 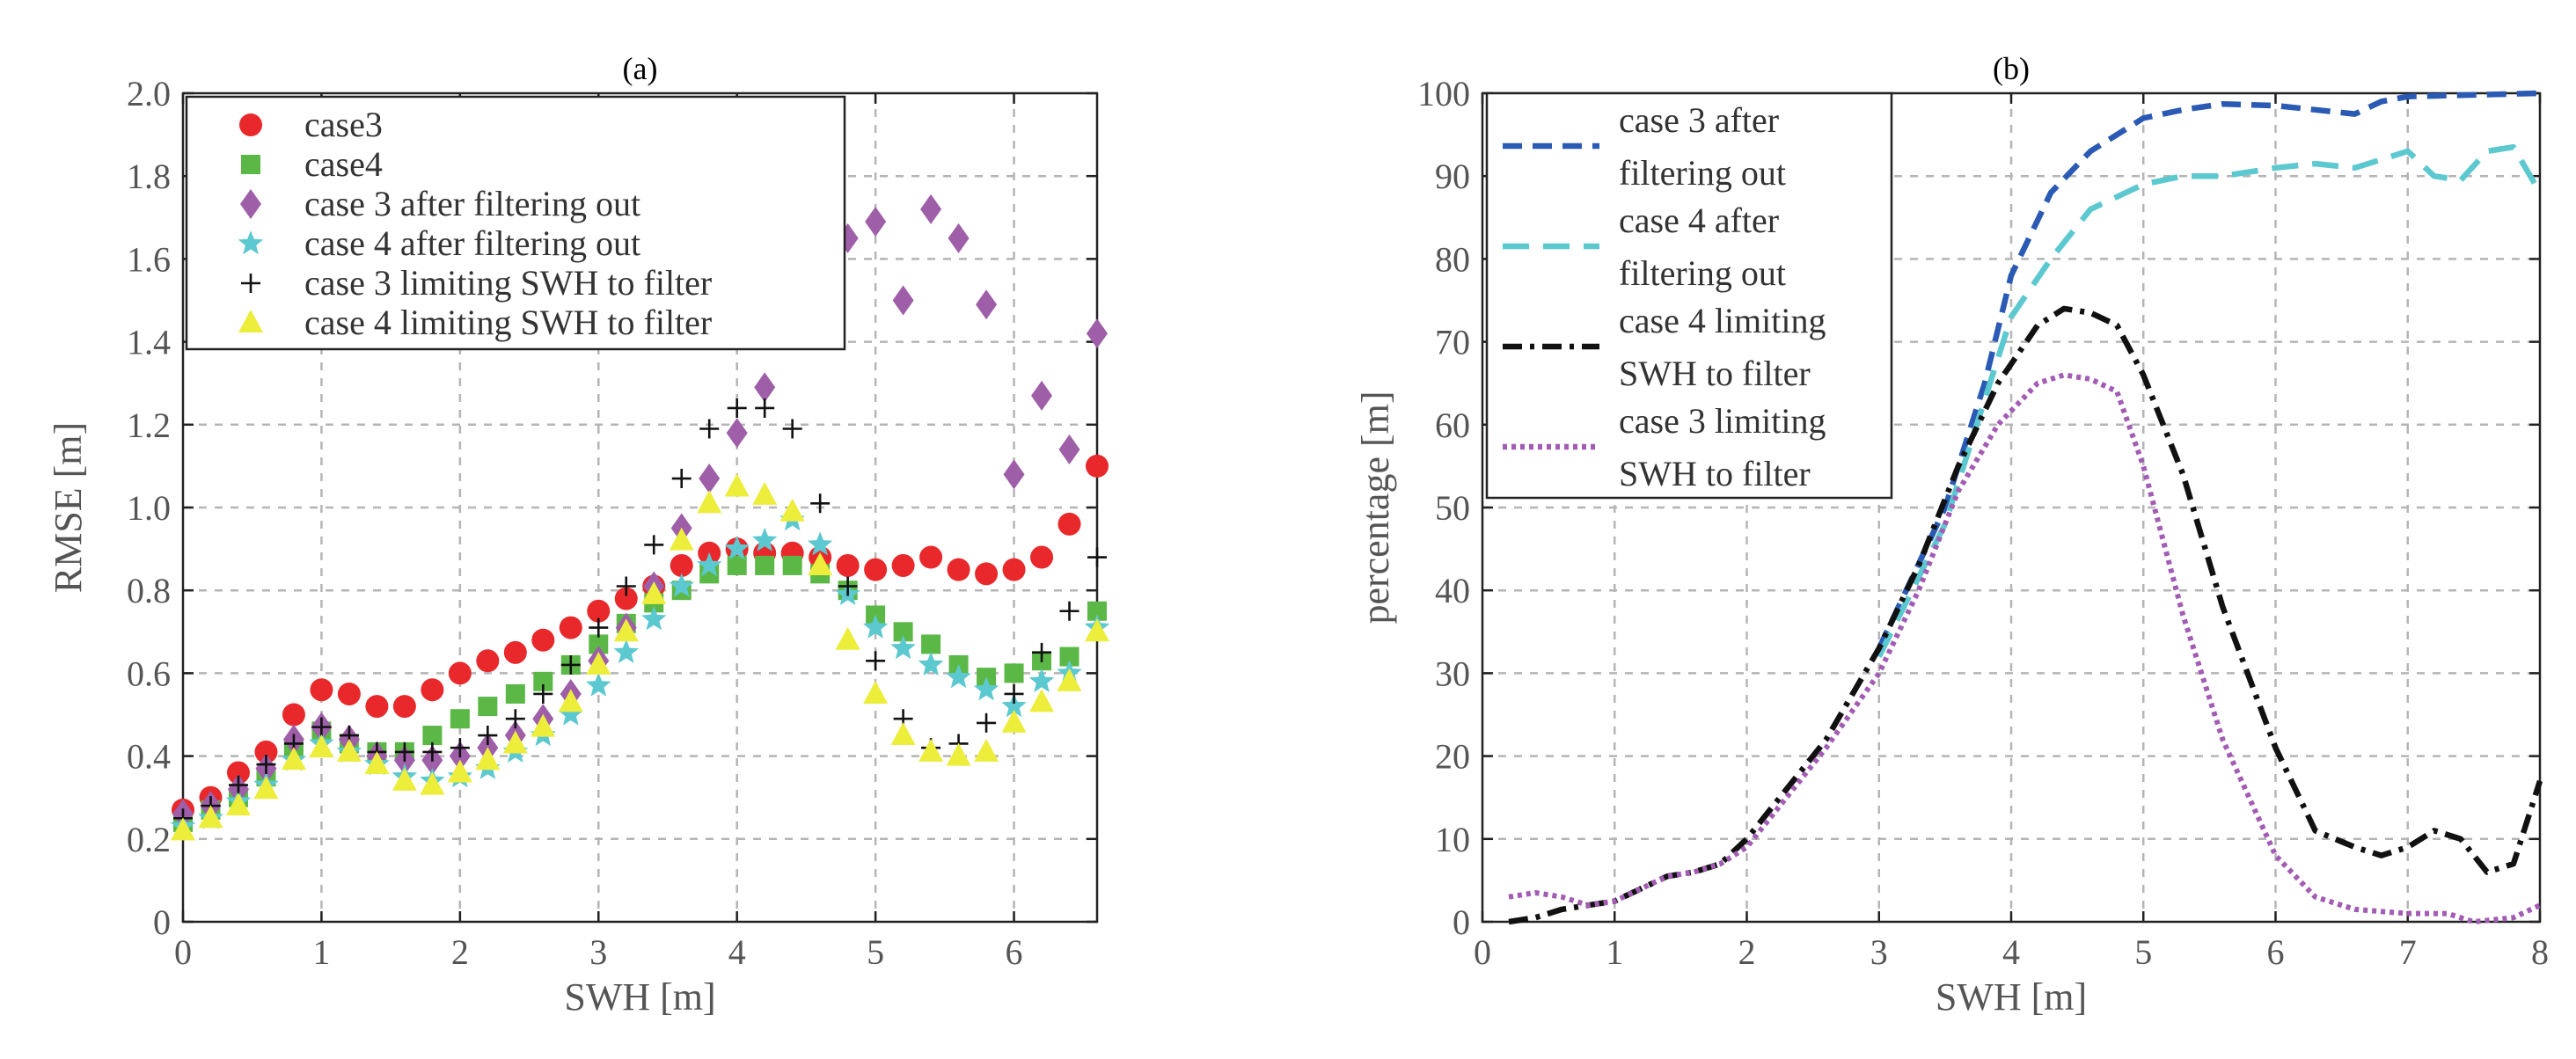 I want to click on series-line-case-3-after-filtering-out, so click(x=2208, y=370).